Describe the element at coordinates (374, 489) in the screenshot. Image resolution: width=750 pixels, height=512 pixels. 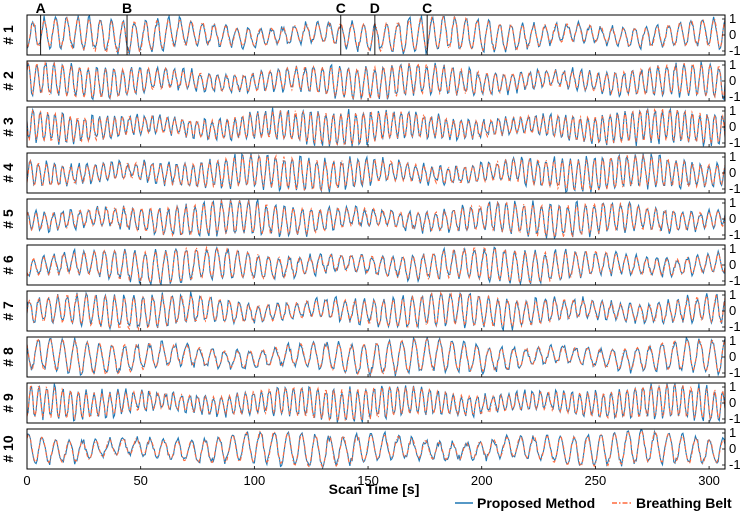
I see `x-axis-label: Scan Time [s]` at that location.